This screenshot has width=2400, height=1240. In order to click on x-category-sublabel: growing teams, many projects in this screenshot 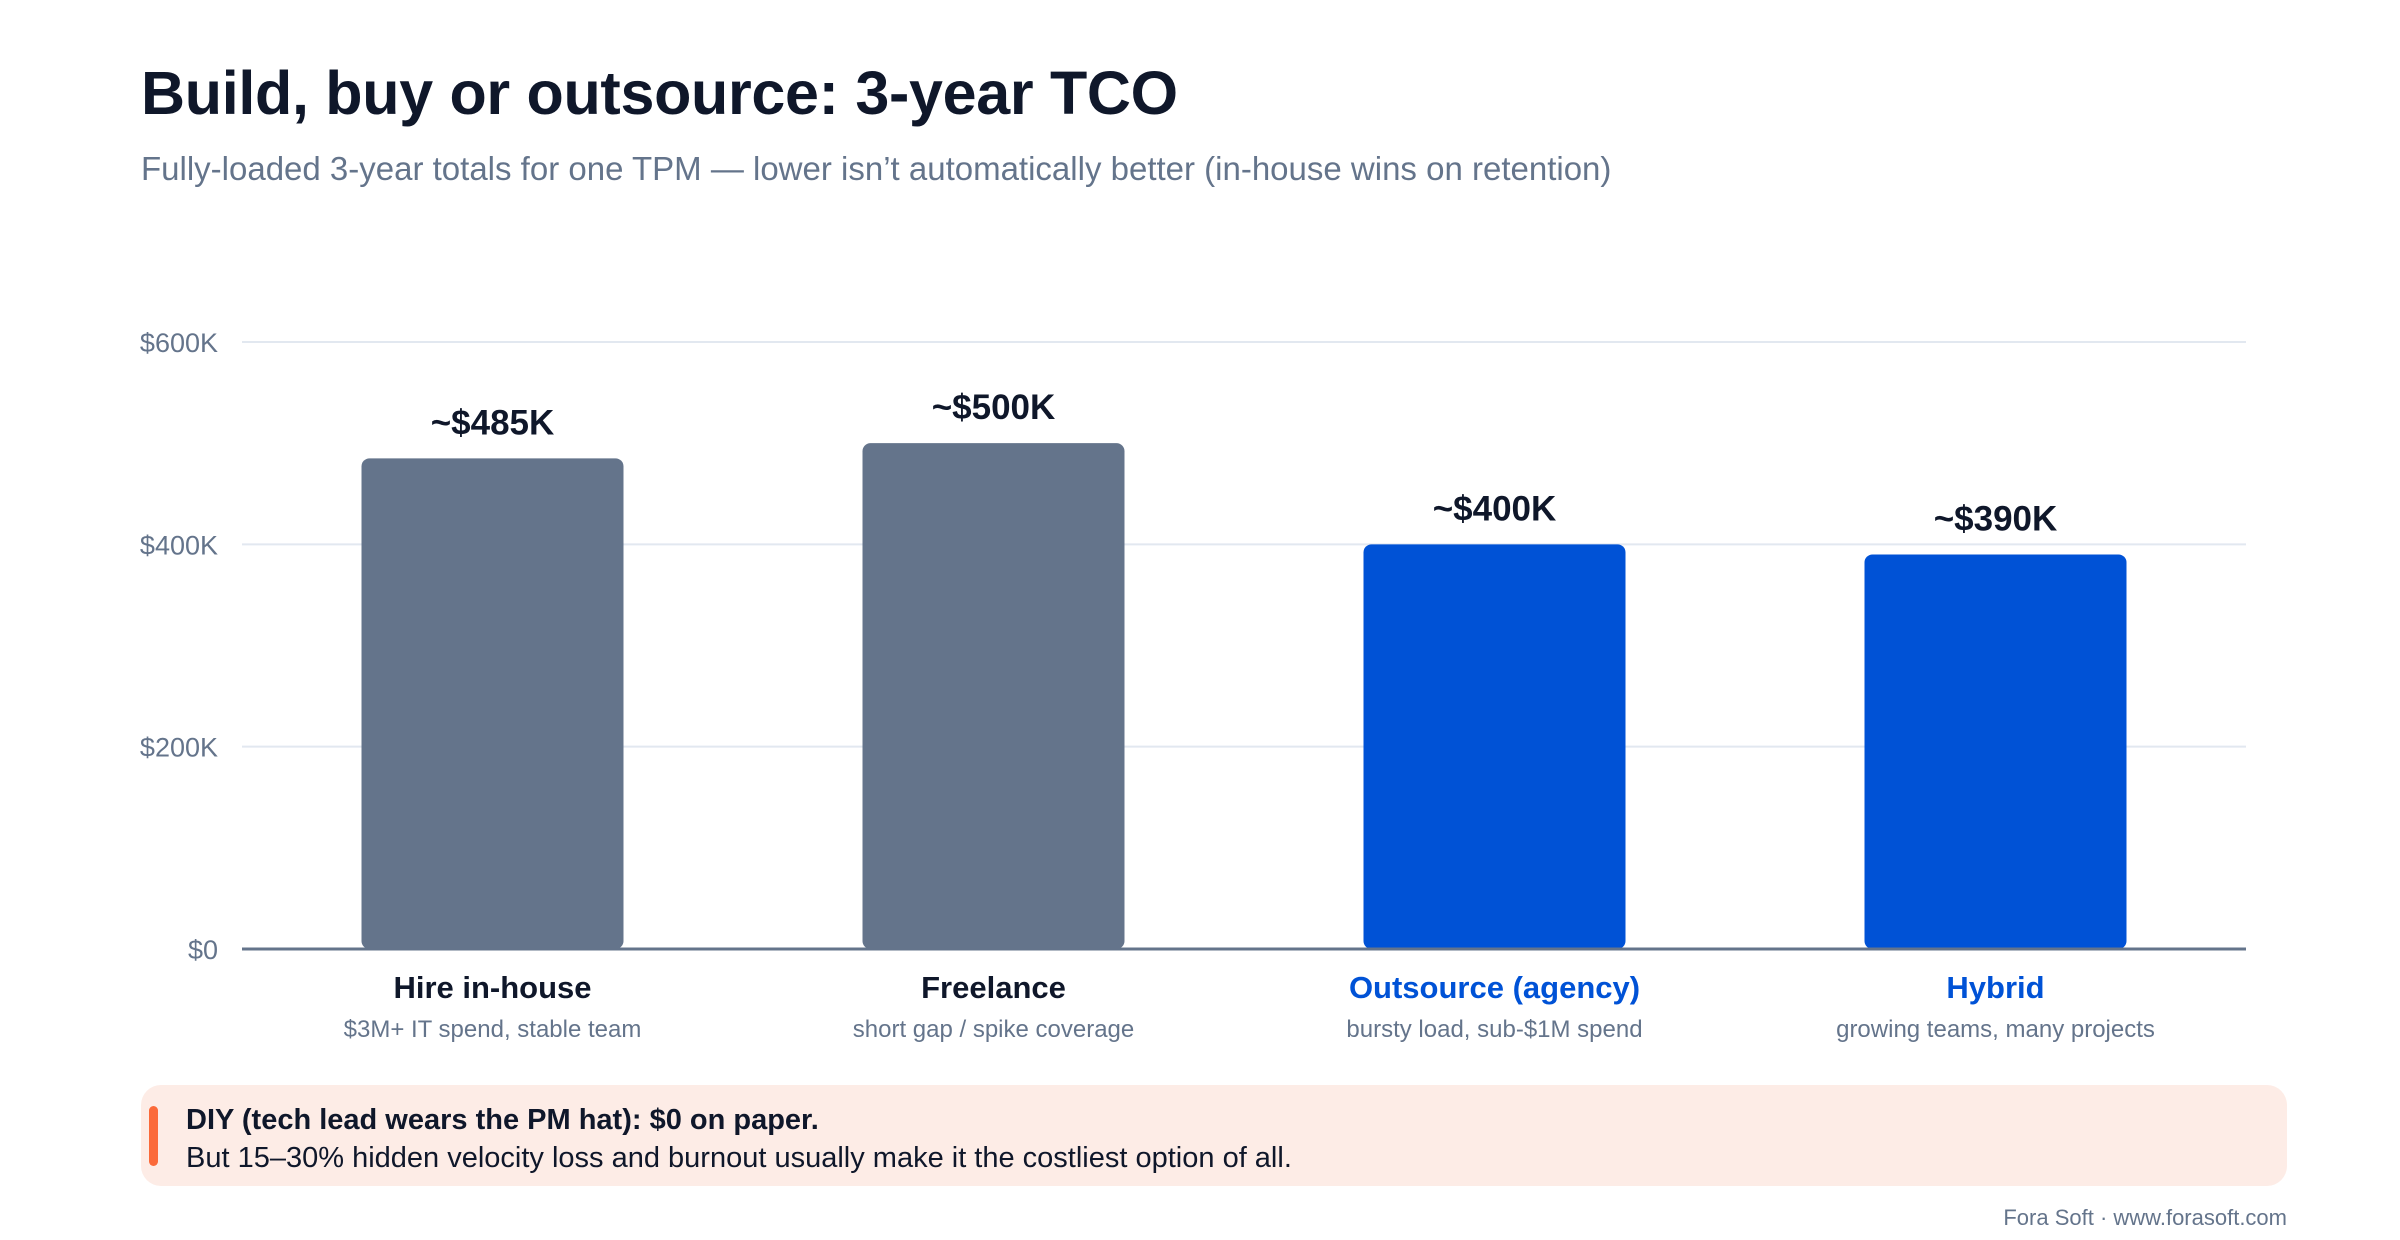, I will do `click(1995, 1029)`.